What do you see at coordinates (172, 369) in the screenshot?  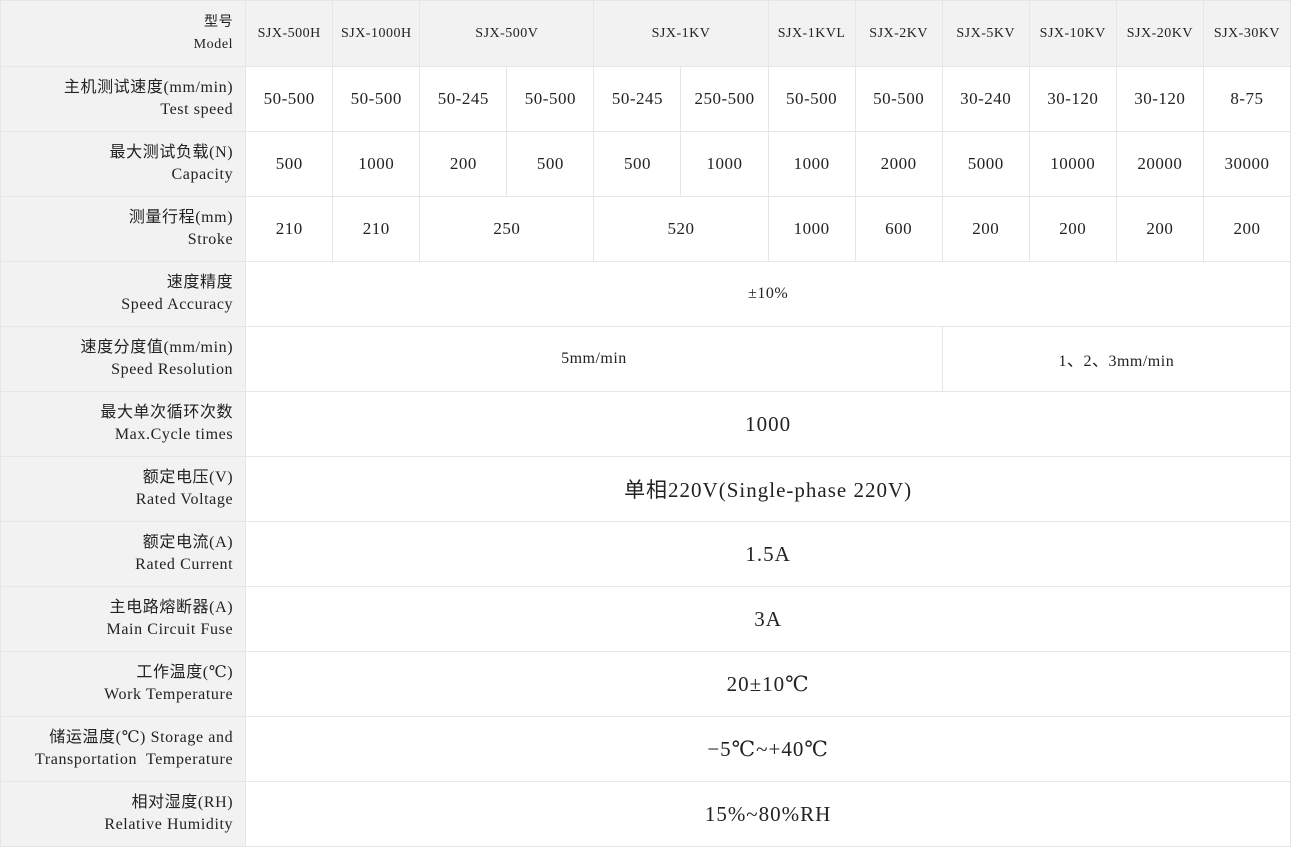 I see `label-en: Speed Resolution` at bounding box center [172, 369].